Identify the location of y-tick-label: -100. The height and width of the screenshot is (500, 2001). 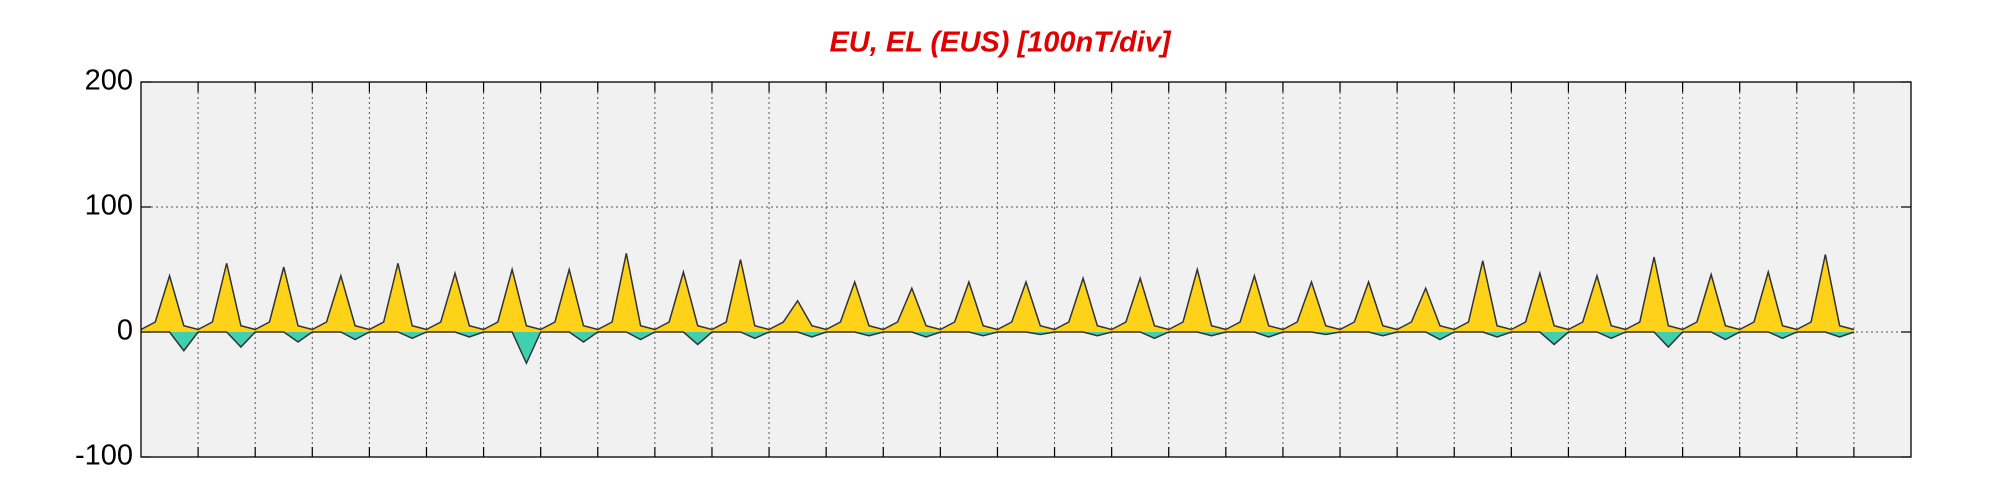
(104, 456).